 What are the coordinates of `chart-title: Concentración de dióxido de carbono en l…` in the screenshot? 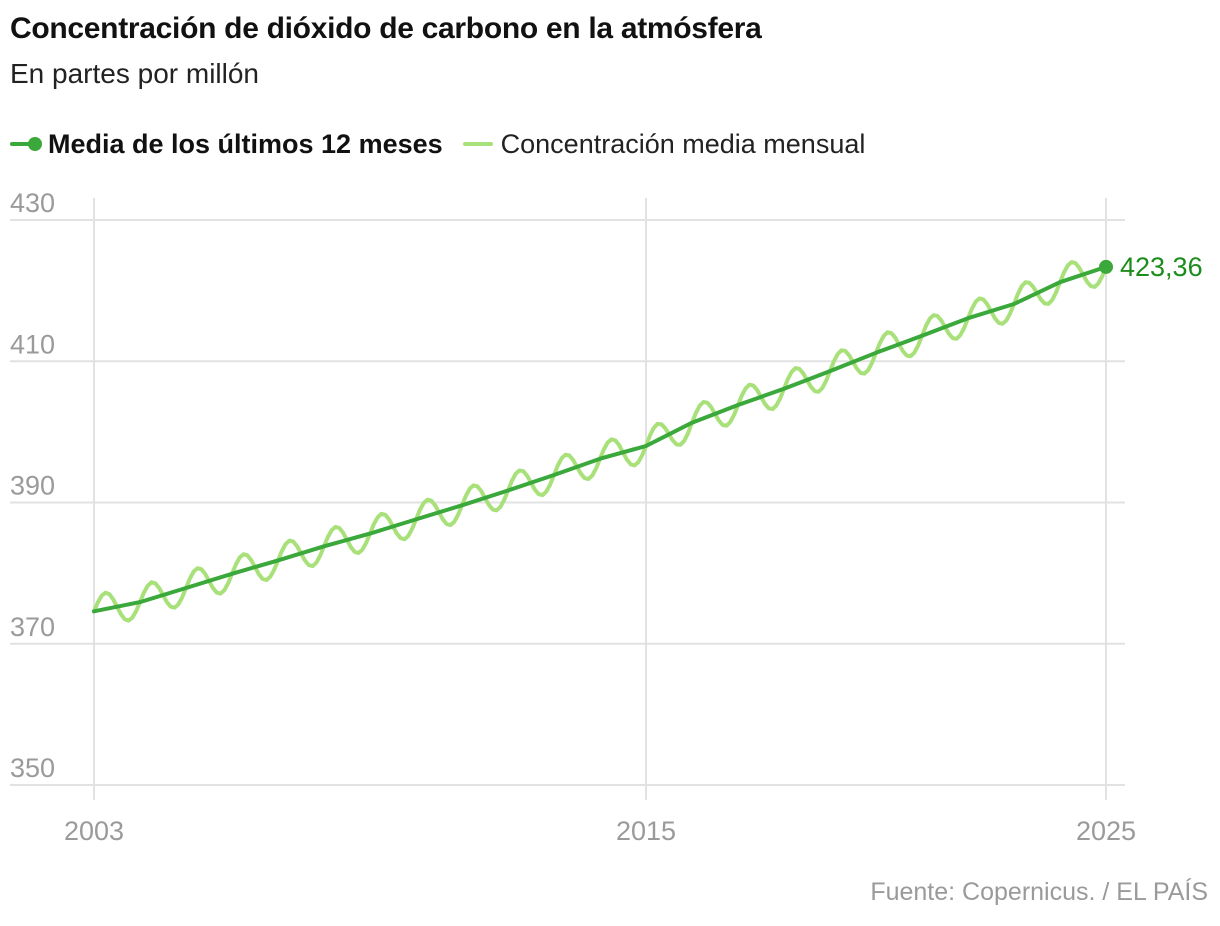 It's located at (386, 28).